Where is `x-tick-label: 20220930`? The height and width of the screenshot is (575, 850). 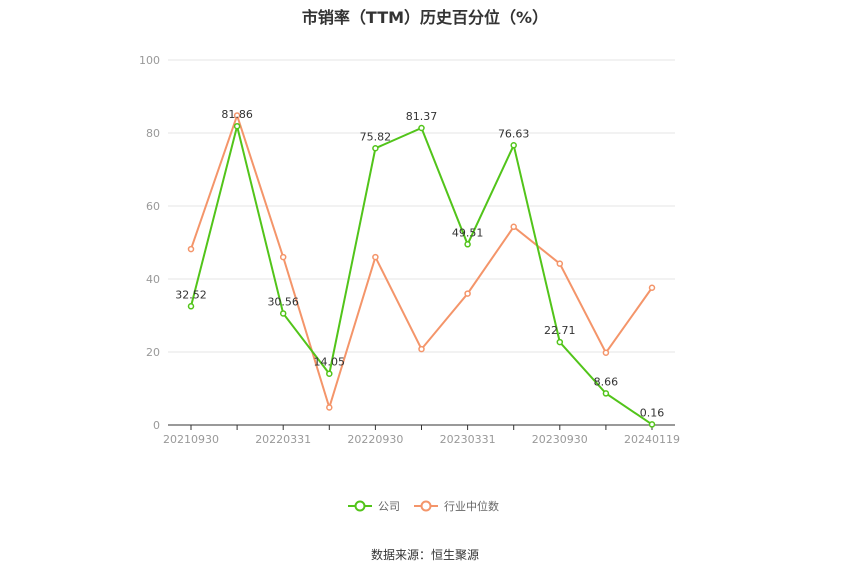
x-tick-label: 20220930 is located at coordinates (375, 439).